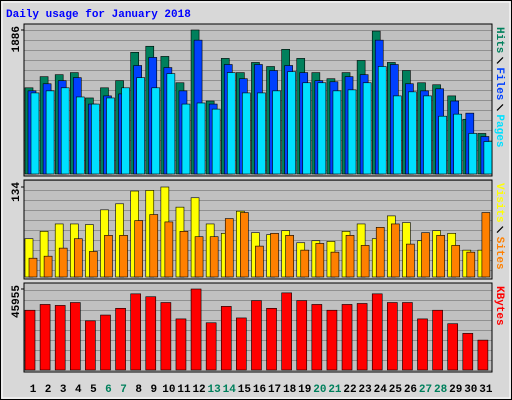 The width and height of the screenshot is (512, 400). I want to click on legend-label: Visits, so click(499, 203).